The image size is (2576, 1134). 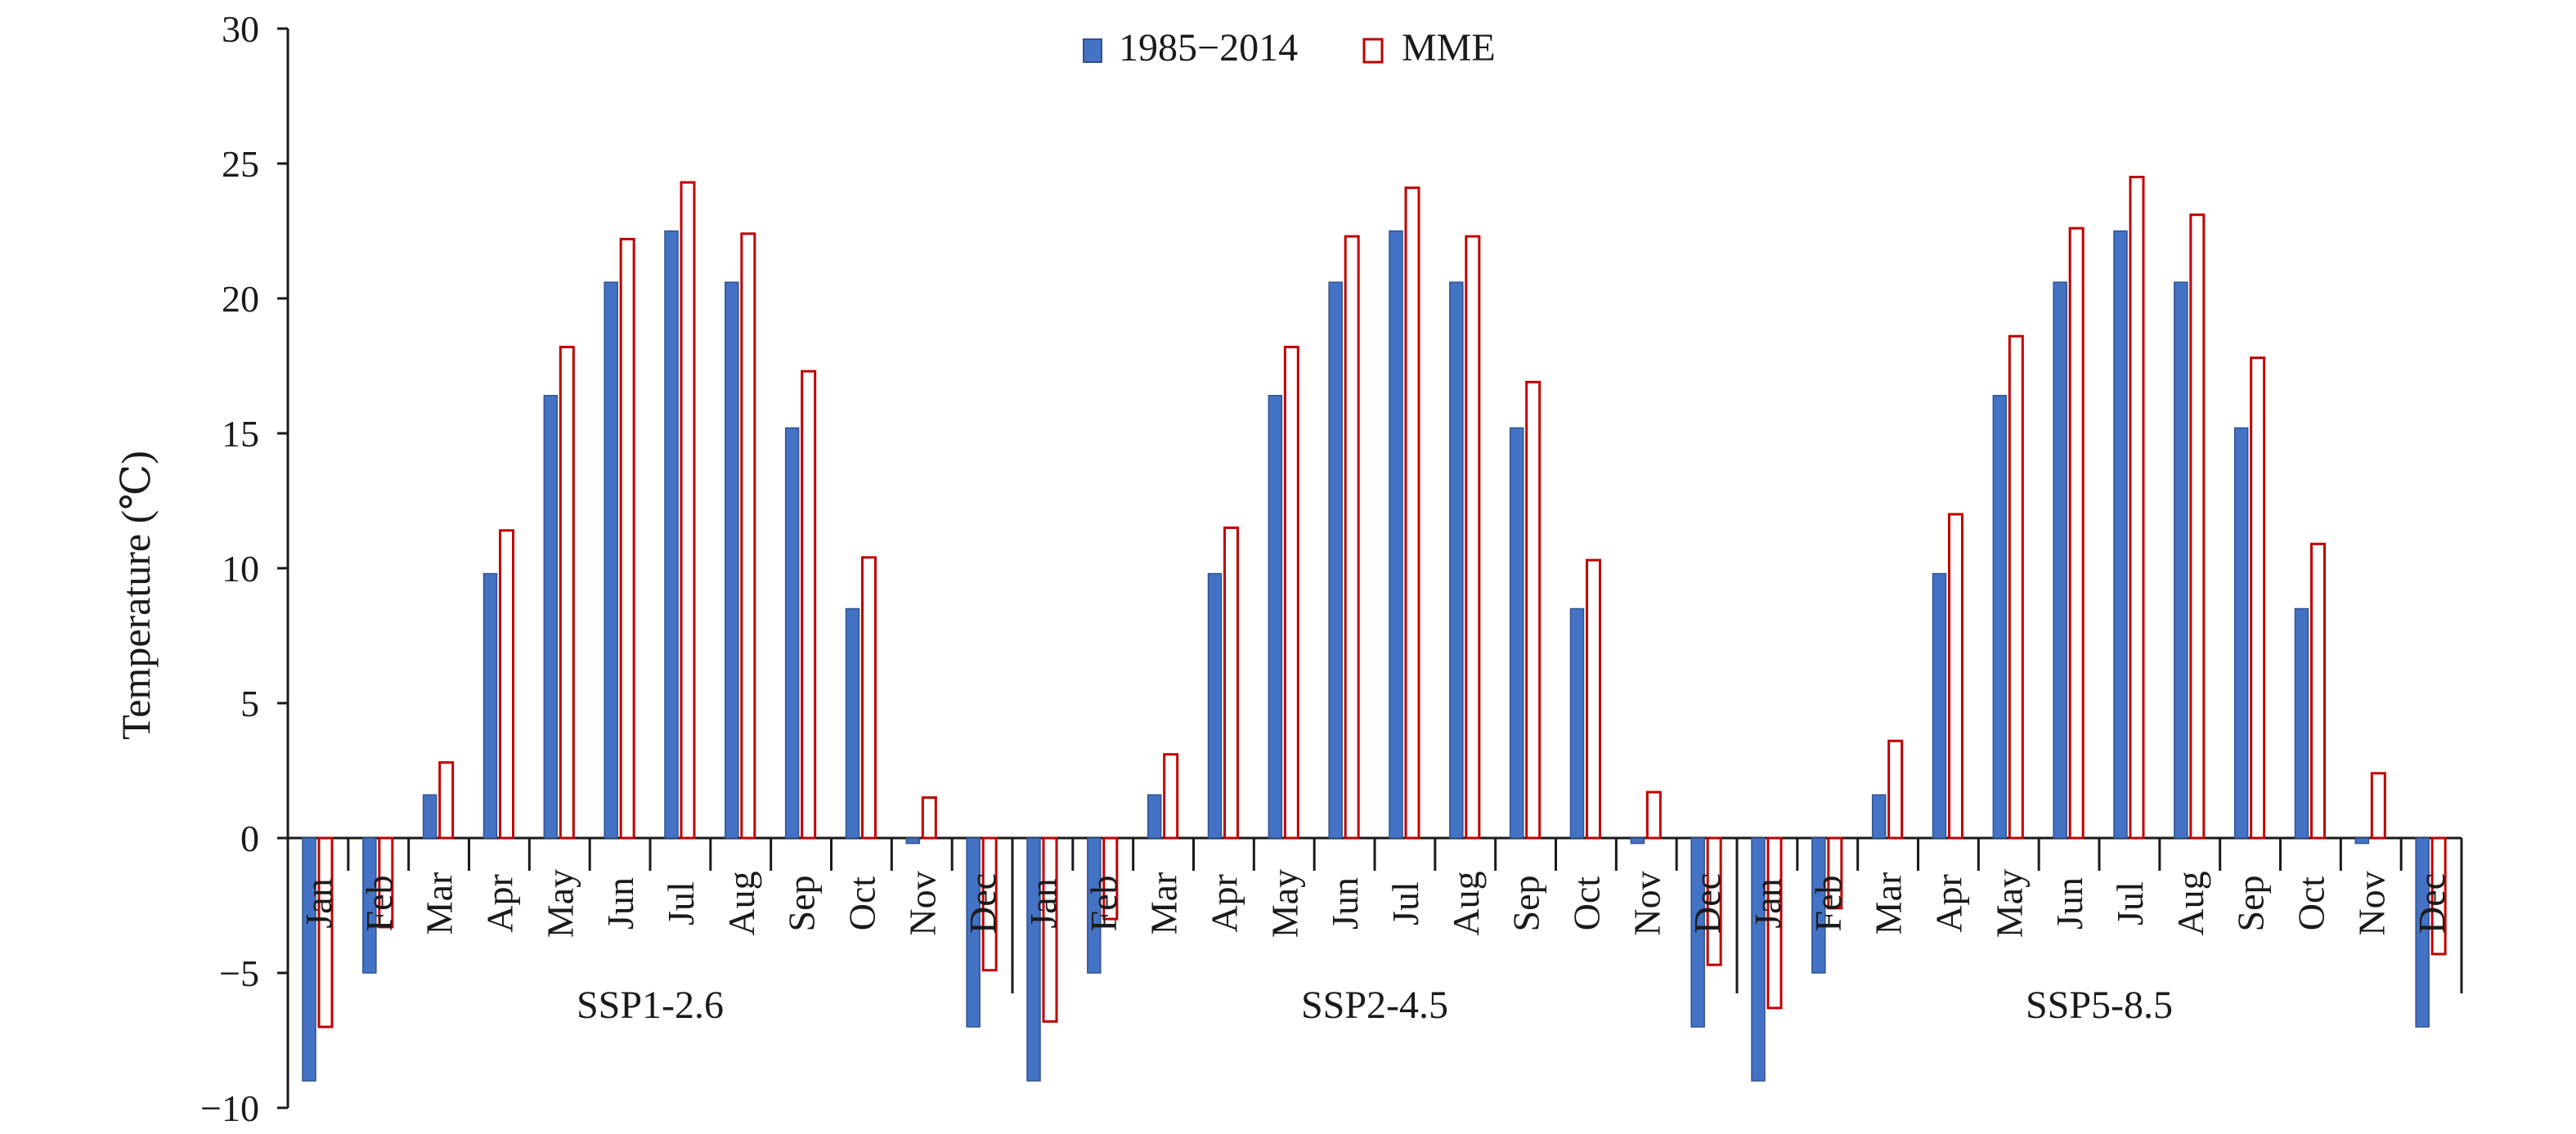 What do you see at coordinates (2318, 691) in the screenshot?
I see `bar-mme-SSP5-8.5-Oct` at bounding box center [2318, 691].